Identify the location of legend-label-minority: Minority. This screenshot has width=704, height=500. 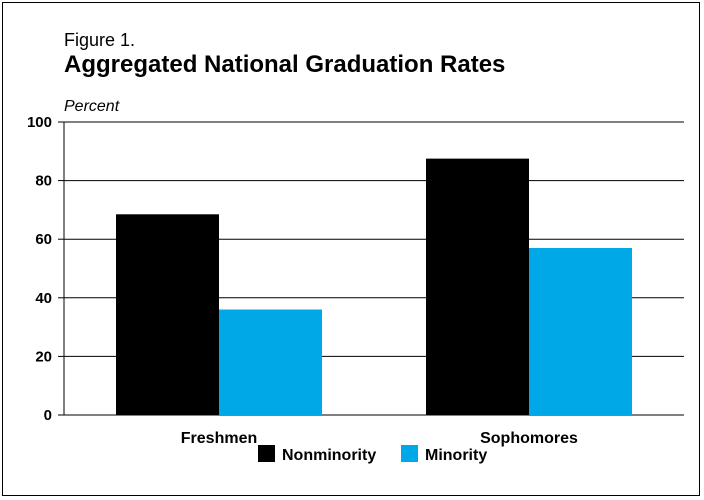
(456, 455).